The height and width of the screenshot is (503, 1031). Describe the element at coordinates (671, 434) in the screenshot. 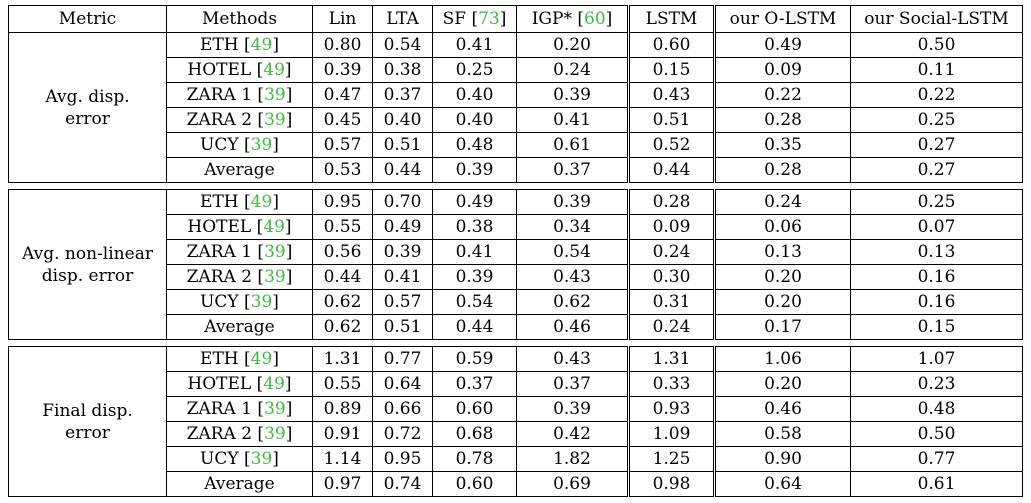

I see `value-lstm: 1.09` at that location.